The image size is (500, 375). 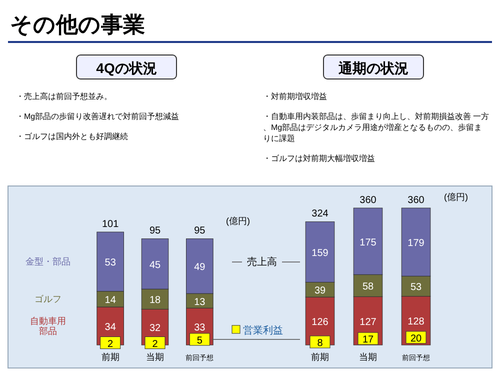 What do you see at coordinates (320, 291) in the screenshot?
I see `data-label: 39` at bounding box center [320, 291].